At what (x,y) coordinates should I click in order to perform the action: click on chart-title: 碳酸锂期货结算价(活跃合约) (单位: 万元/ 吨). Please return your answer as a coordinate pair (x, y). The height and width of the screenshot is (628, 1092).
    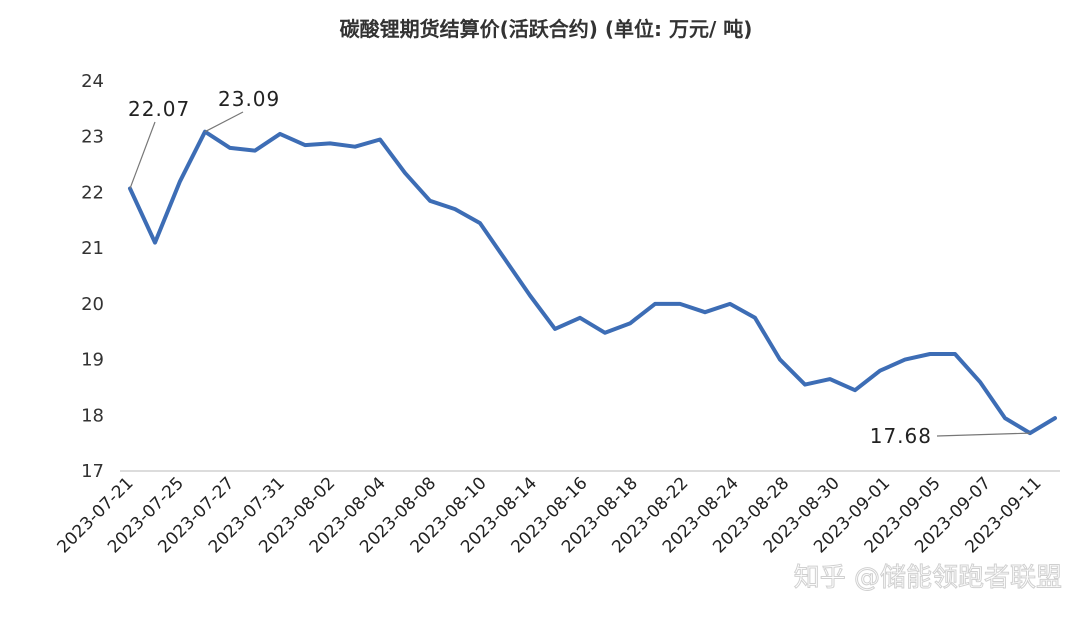
    Looking at the image, I should click on (546, 29).